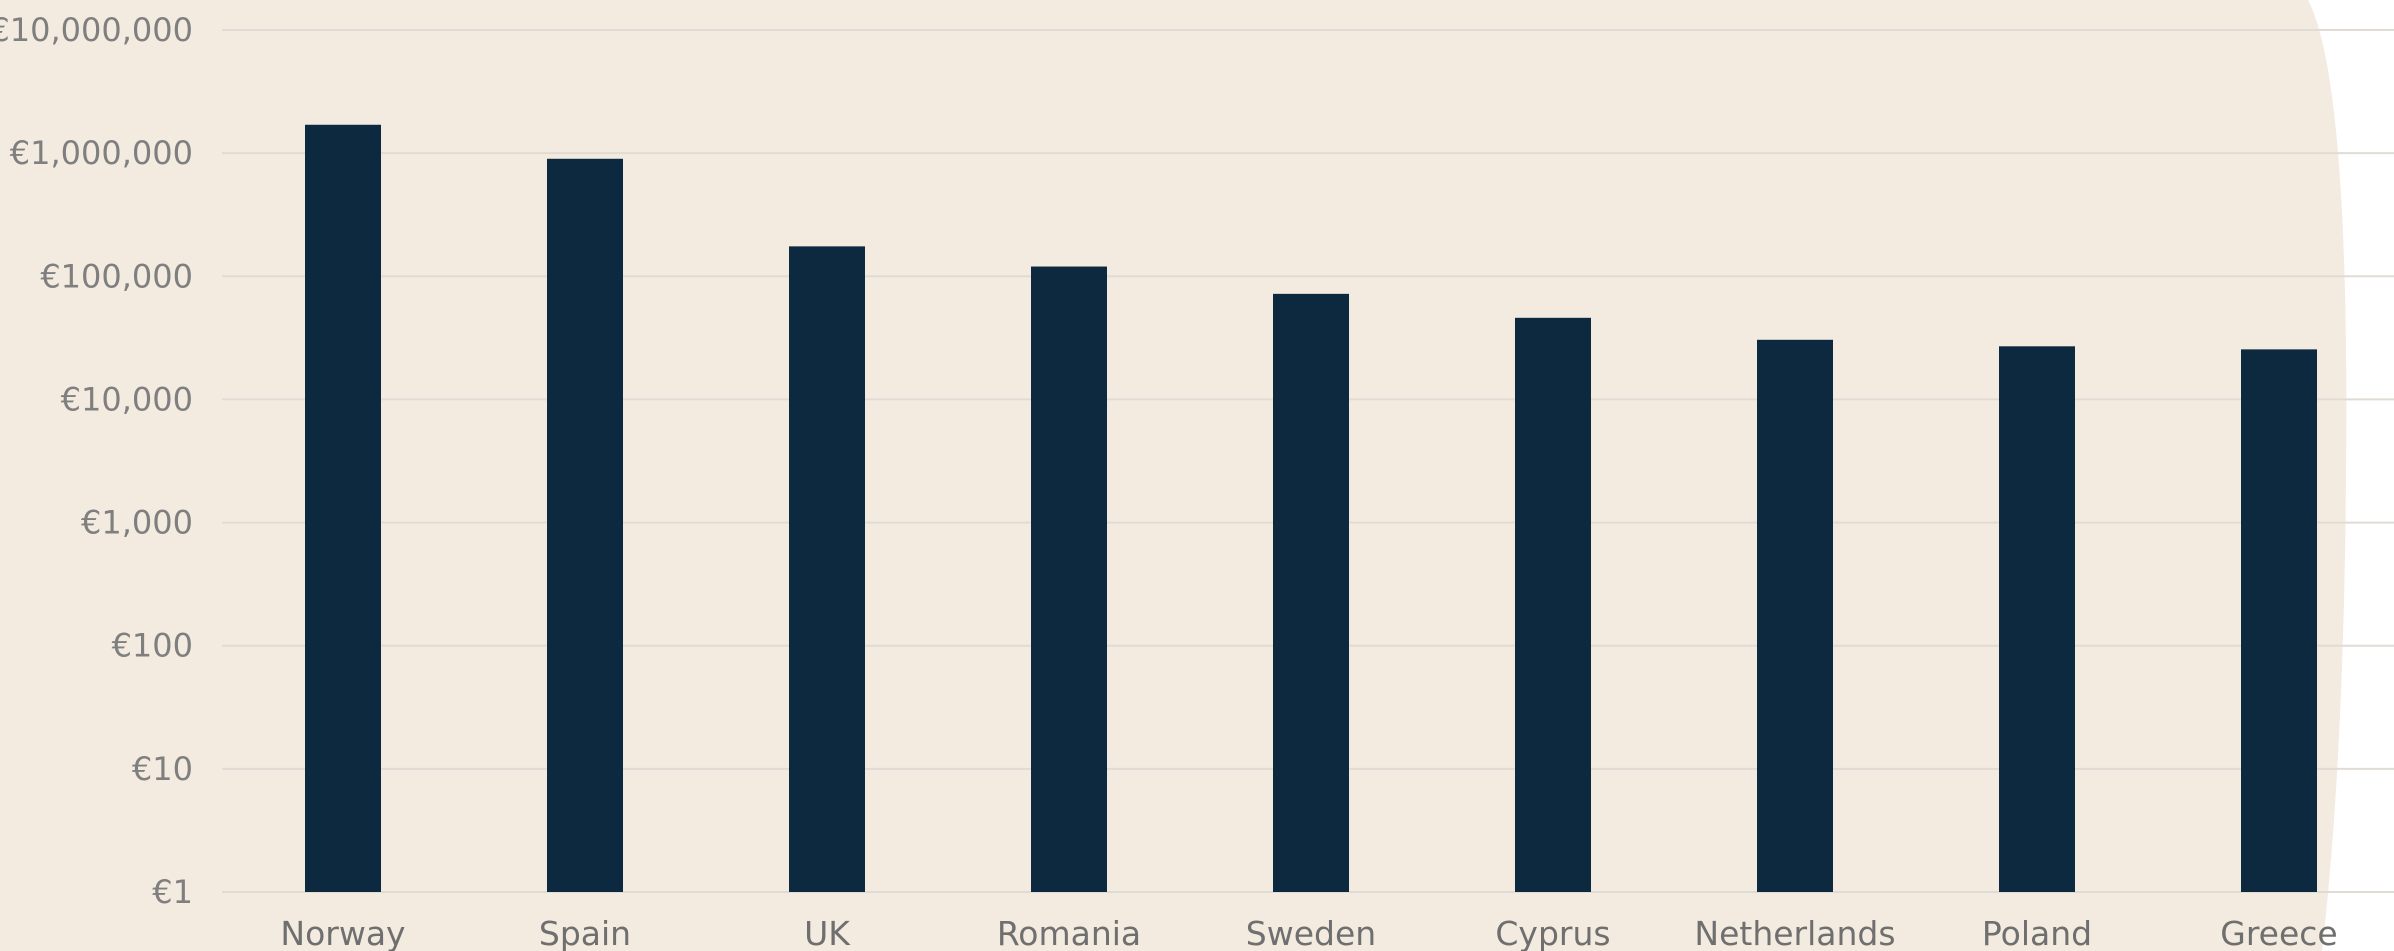 The height and width of the screenshot is (951, 2394). What do you see at coordinates (162, 769) in the screenshot?
I see `y-tick-label: €10` at bounding box center [162, 769].